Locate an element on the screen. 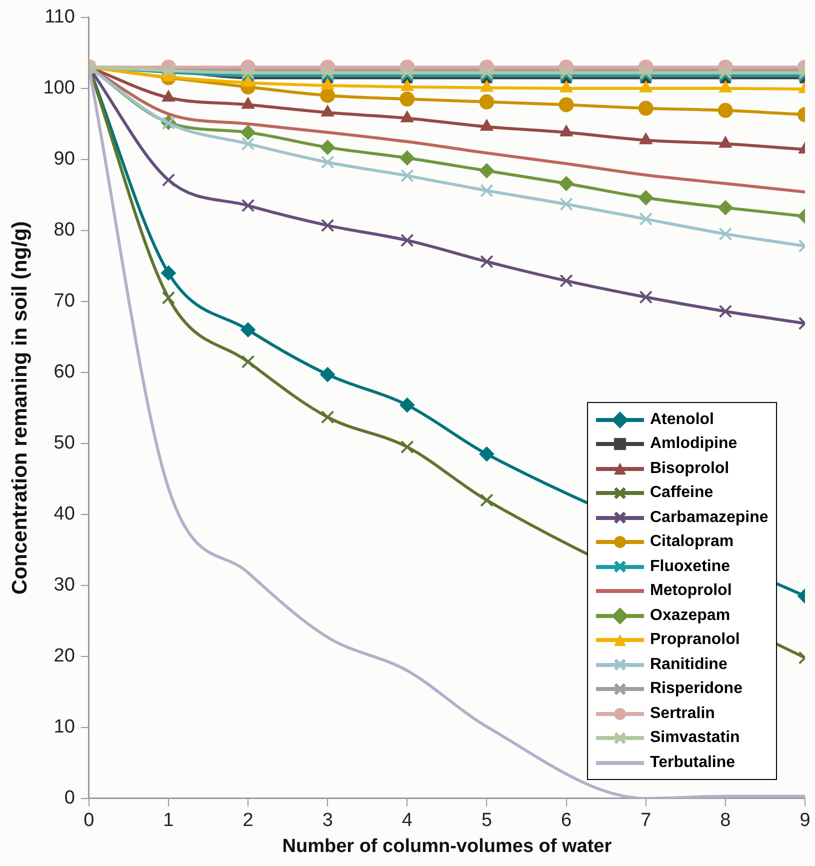  y-tick-label: 20 is located at coordinates (64, 656).